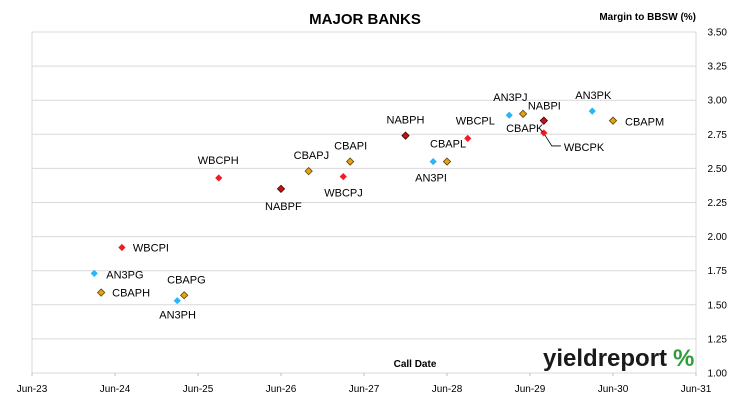 The image size is (730, 400). I want to click on point-an3pk, so click(592, 111).